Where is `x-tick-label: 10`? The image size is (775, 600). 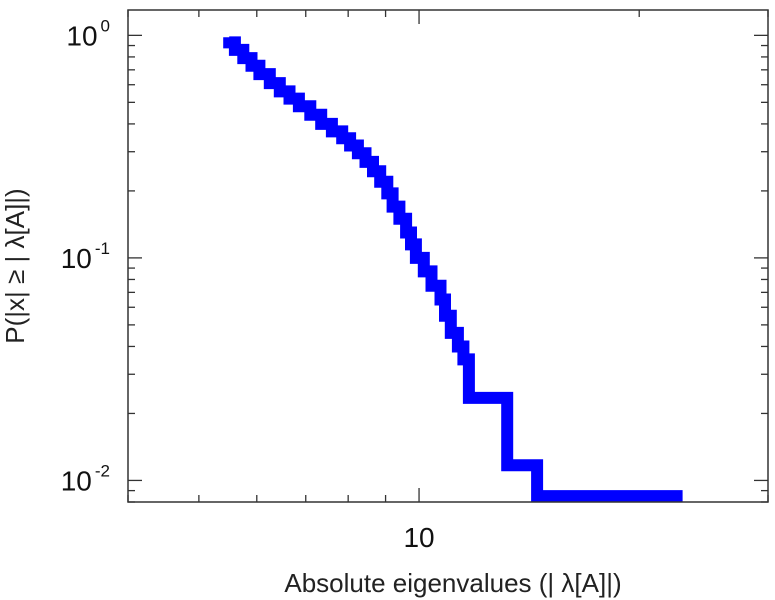 x-tick-label: 10 is located at coordinates (418, 537).